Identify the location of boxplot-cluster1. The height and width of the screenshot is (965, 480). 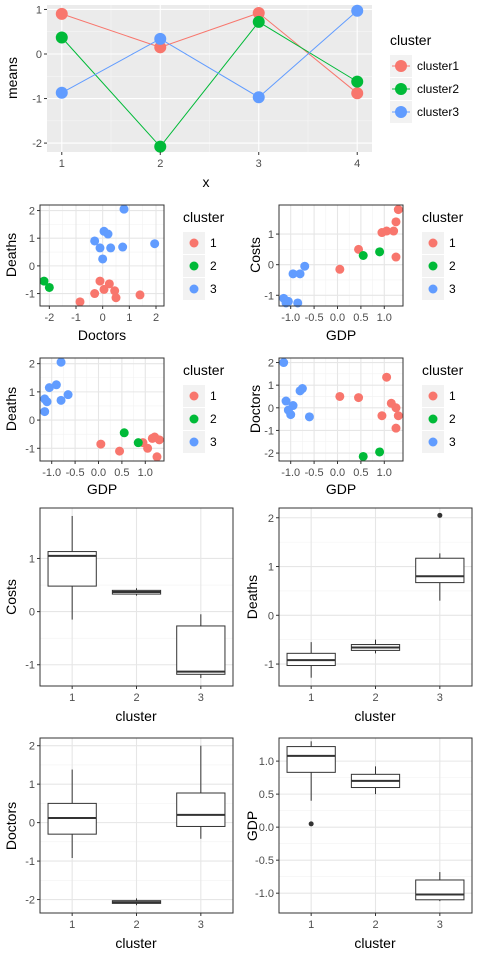
(311, 784).